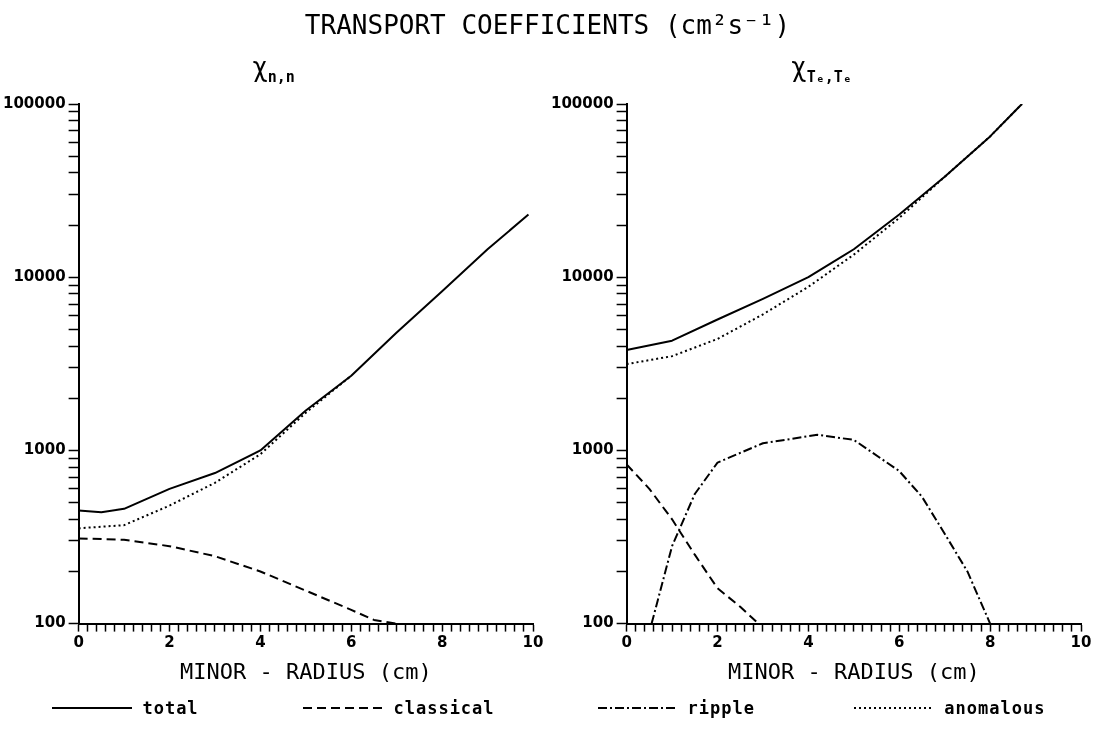 The width and height of the screenshot is (1095, 736). Describe the element at coordinates (170, 708) in the screenshot. I see `legend-label: total` at that location.